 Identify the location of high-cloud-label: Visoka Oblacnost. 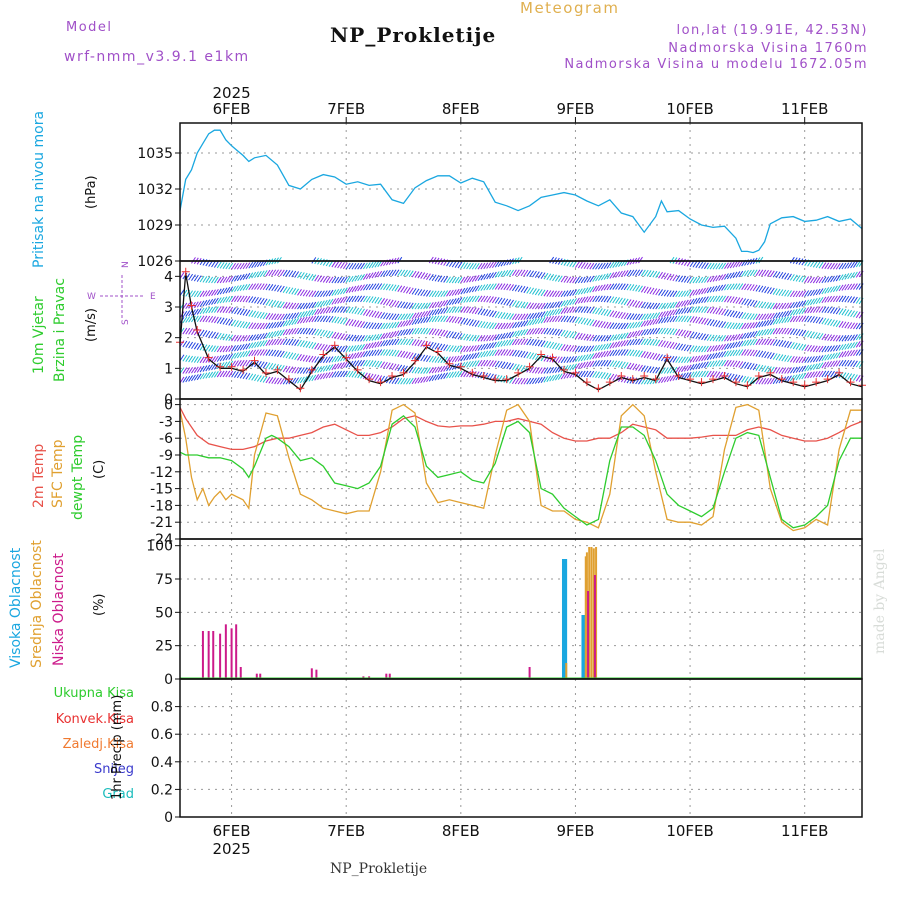
(16, 607).